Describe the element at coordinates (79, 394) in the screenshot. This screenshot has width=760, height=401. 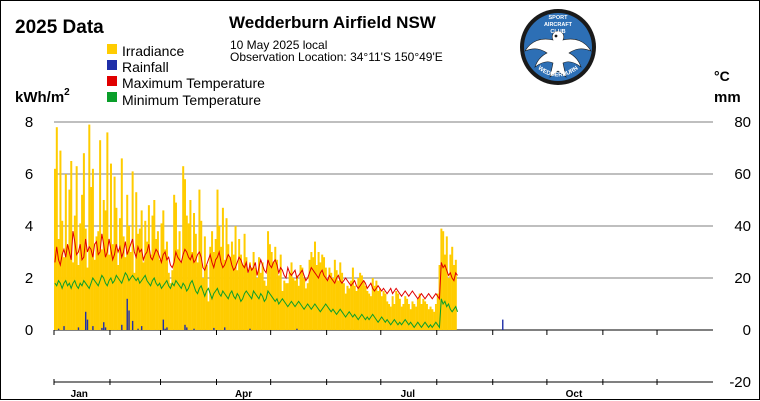
I see `month-label: Jan` at that location.